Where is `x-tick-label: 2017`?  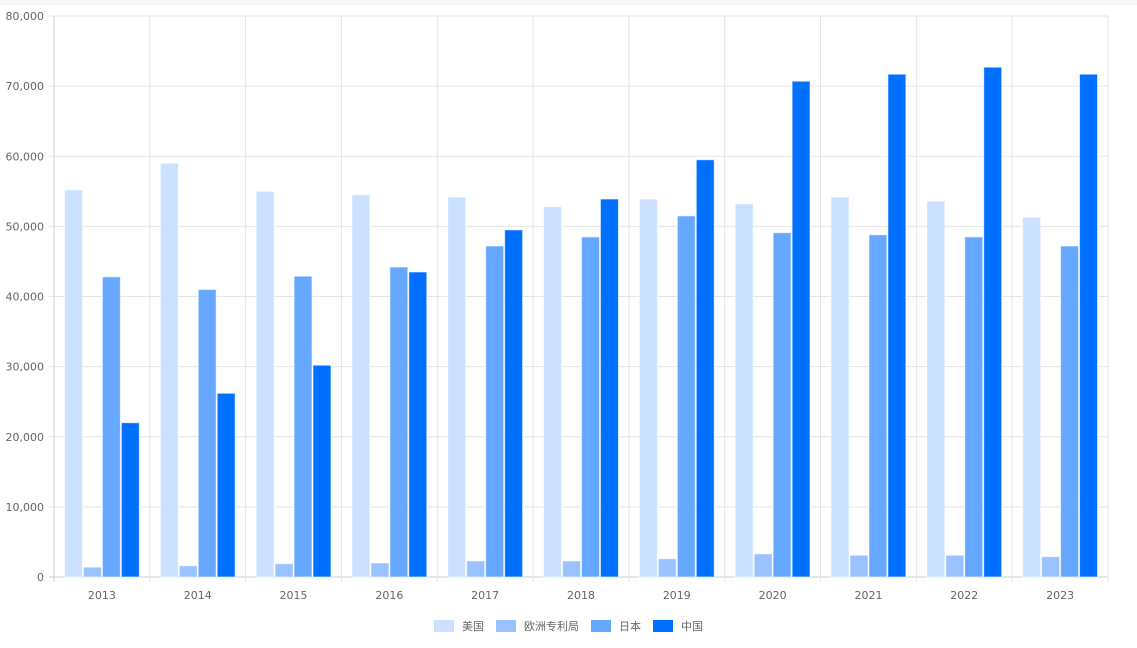
x-tick-label: 2017 is located at coordinates (485, 595).